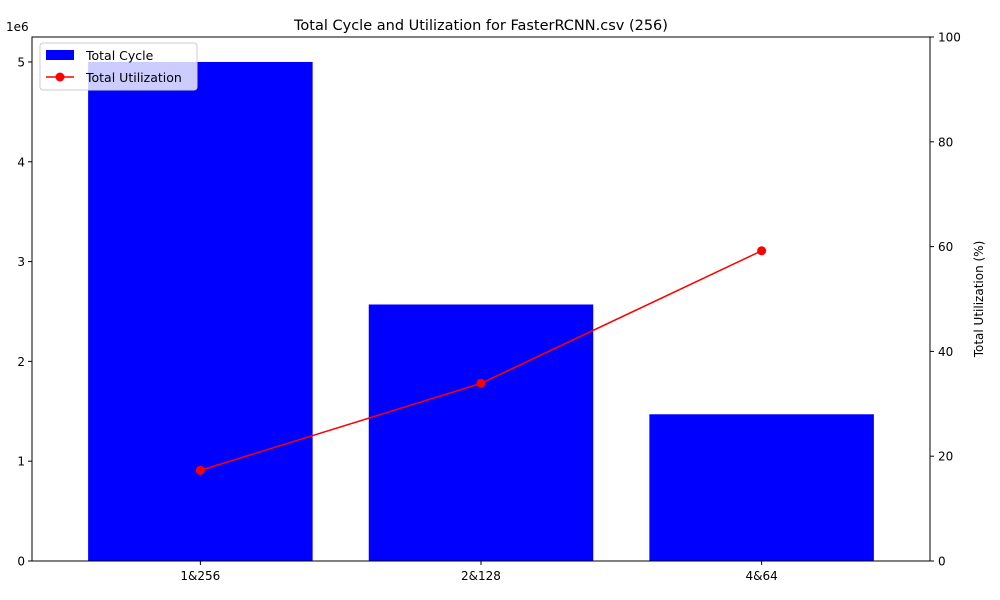 This screenshot has width=1000, height=600. I want to click on x-tick-label: 2&128, so click(481, 576).